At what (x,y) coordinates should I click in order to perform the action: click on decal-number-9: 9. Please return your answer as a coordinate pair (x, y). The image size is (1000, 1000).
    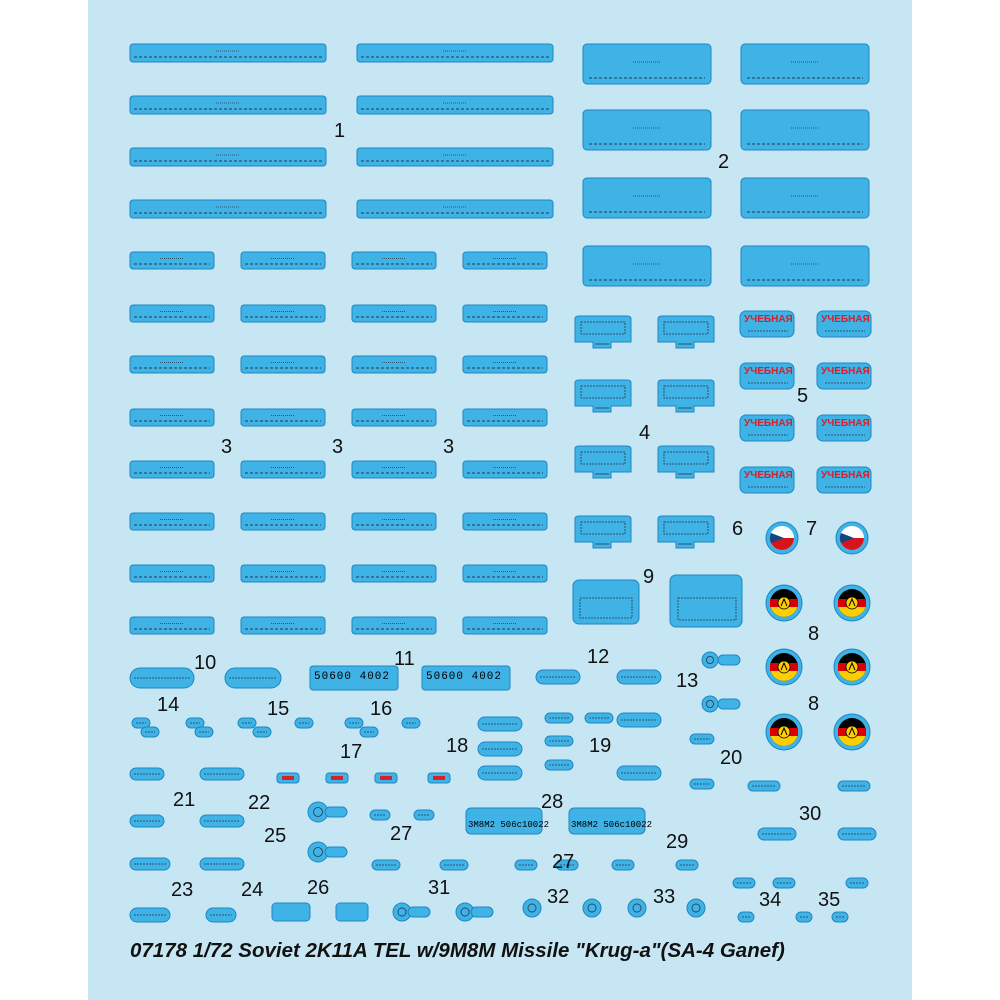
    Looking at the image, I should click on (649, 577).